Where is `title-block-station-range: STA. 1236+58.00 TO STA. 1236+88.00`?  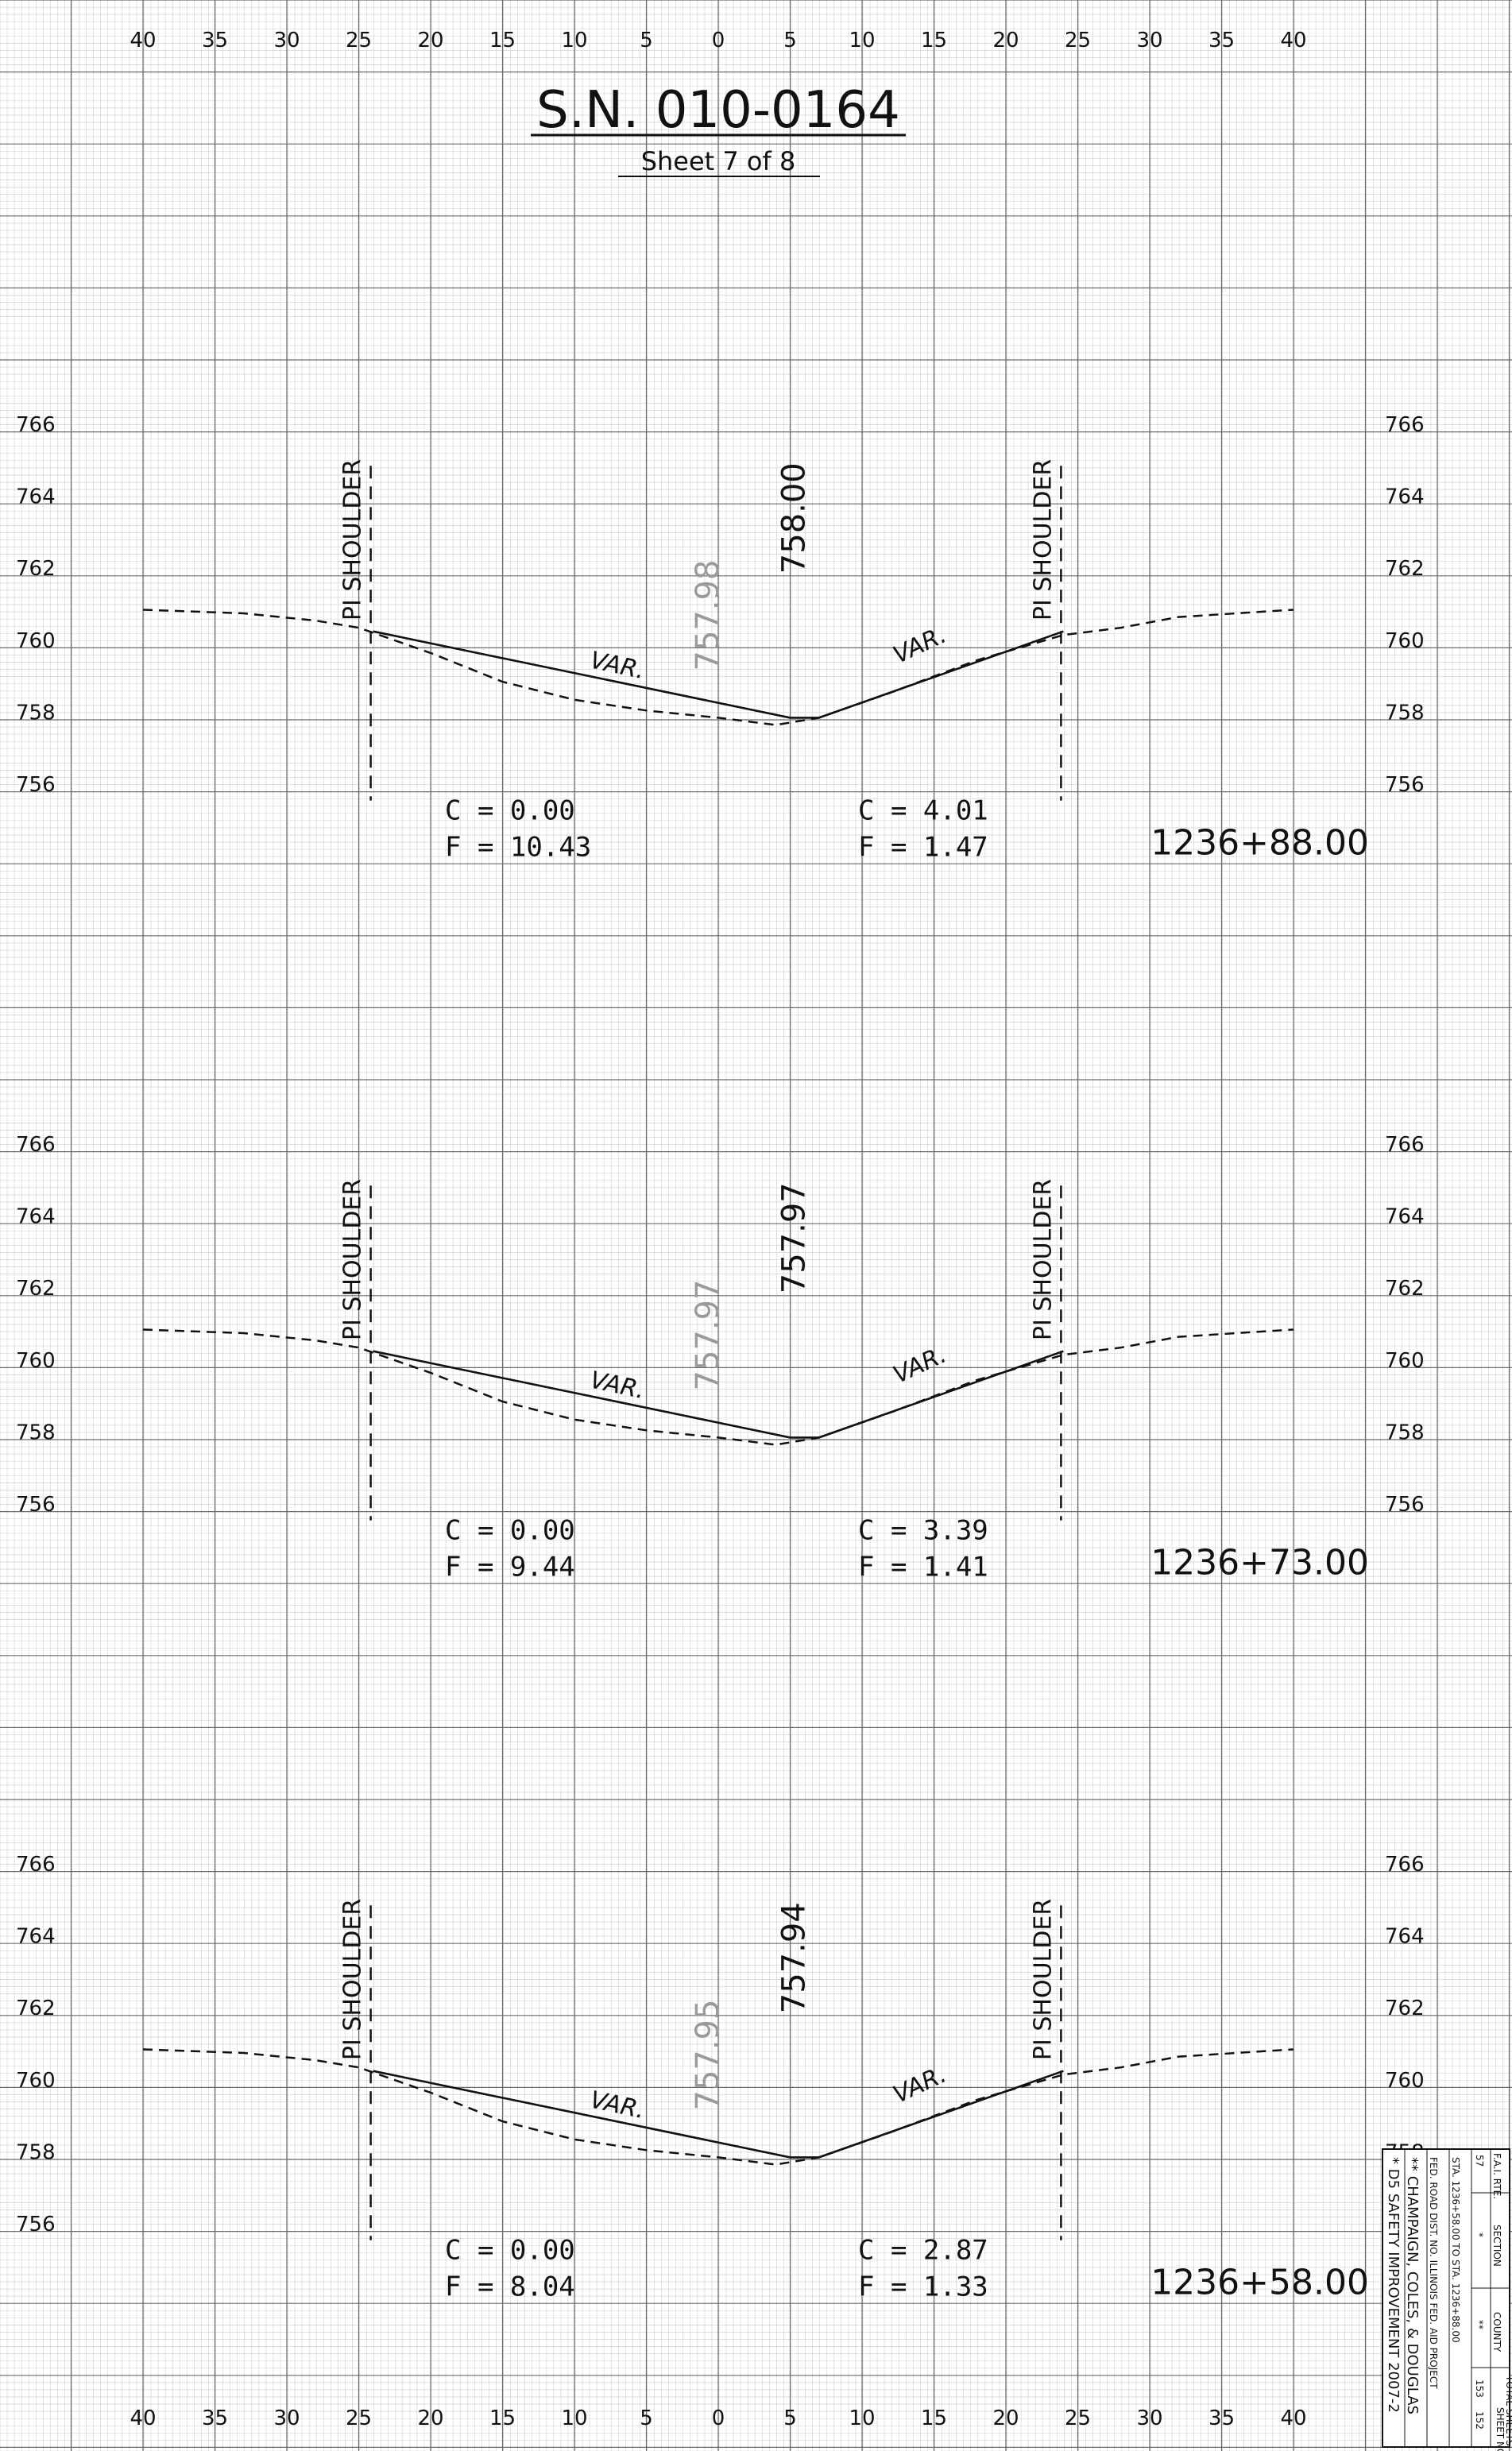 title-block-station-range: STA. 1236+58.00 TO STA. 1236+88.00 is located at coordinates (1455, 2250).